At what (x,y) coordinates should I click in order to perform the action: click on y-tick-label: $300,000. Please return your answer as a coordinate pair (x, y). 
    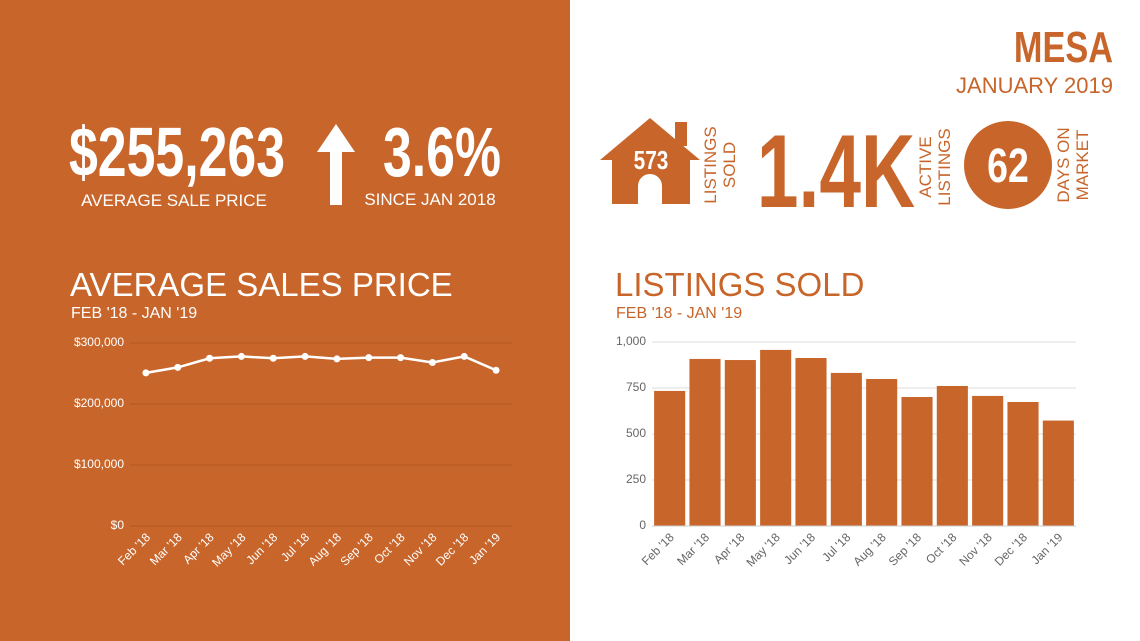
    Looking at the image, I should click on (99, 342).